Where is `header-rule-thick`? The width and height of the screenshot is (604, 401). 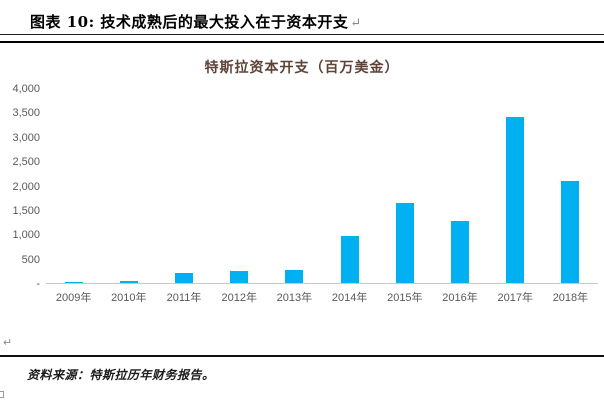 header-rule-thick is located at coordinates (302, 42).